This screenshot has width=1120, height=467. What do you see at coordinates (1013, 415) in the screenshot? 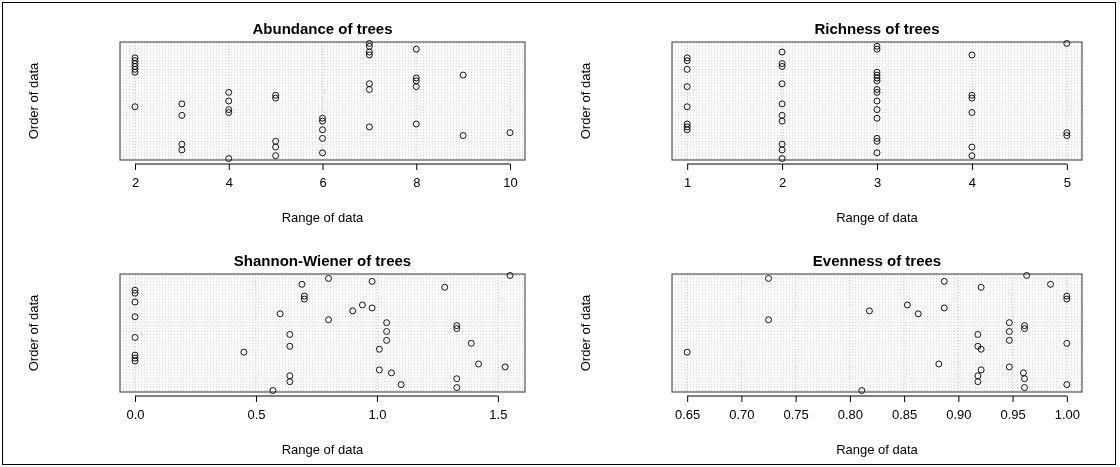
I see `x-tick-label: 0.95` at bounding box center [1013, 415].